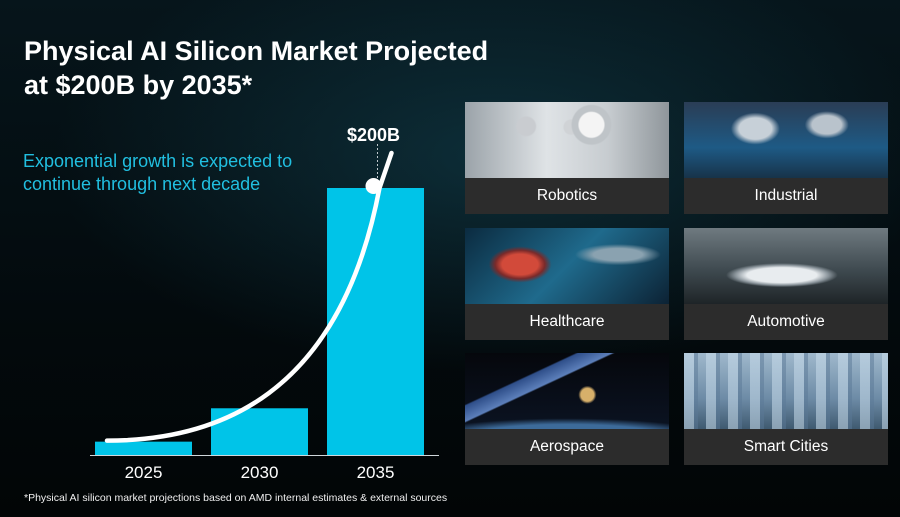 The height and width of the screenshot is (517, 900). I want to click on tile-label: Robotics, so click(567, 196).